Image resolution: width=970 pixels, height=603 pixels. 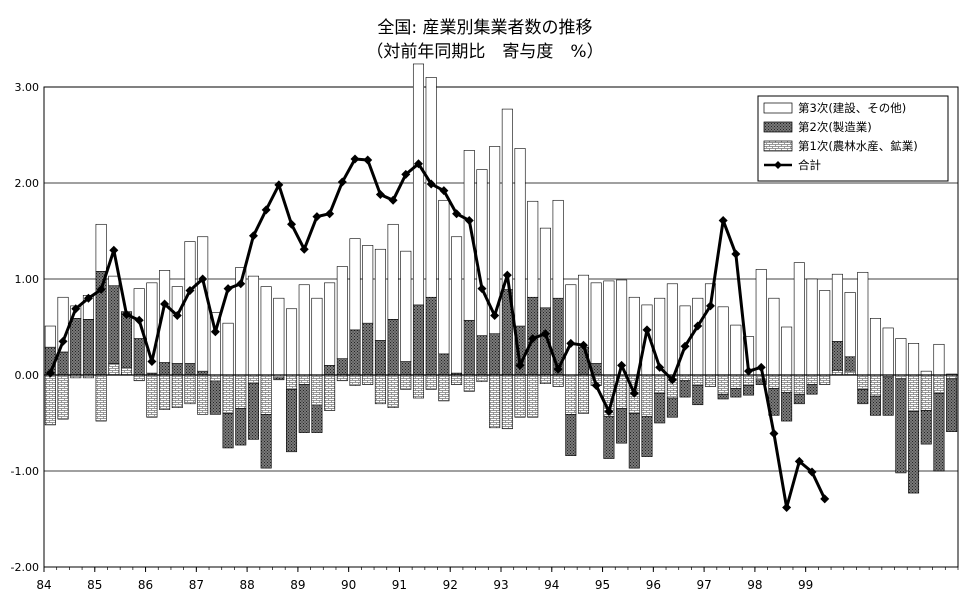 What do you see at coordinates (703, 585) in the screenshot?
I see `x-tick-label: 97` at bounding box center [703, 585].